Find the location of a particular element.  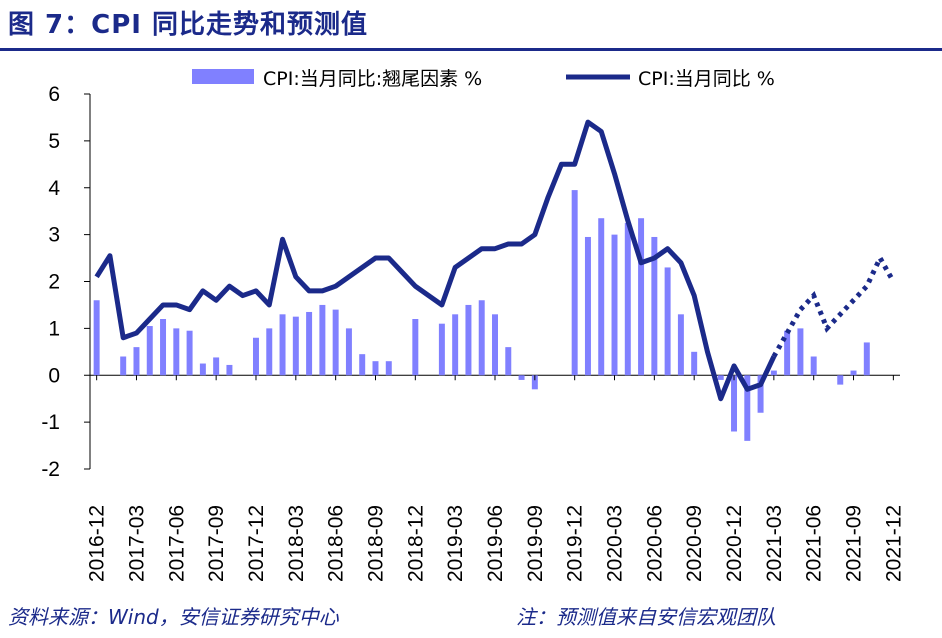

y-tick-label: 0 is located at coordinates (54, 375).